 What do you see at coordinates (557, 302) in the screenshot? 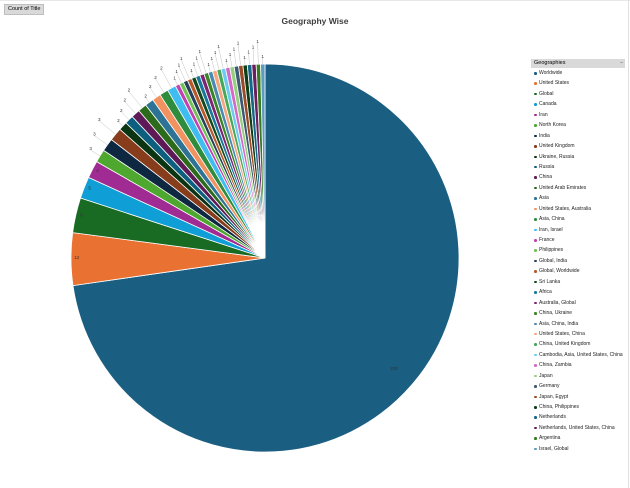
I see `legend-item-label: Australia, Global` at bounding box center [557, 302].